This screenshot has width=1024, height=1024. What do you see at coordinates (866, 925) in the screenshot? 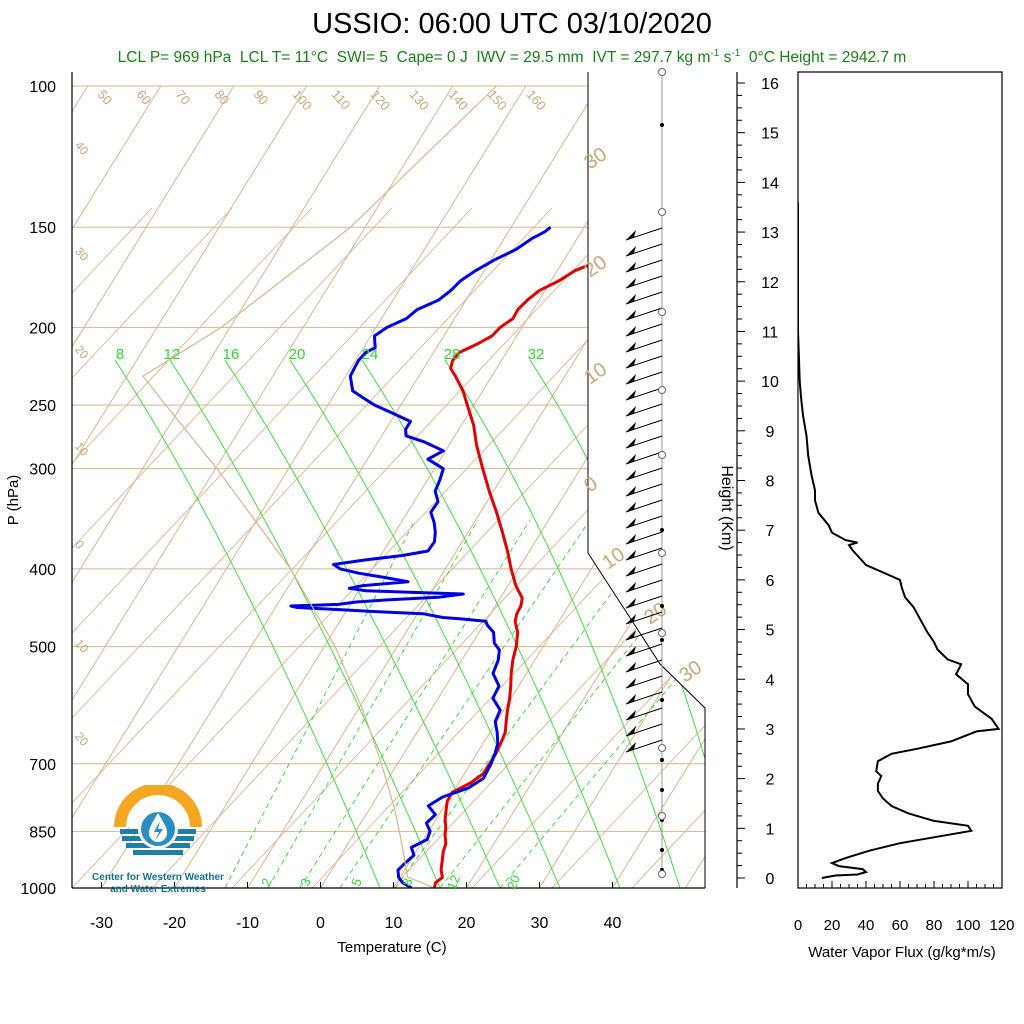
I see `flux-tick-label: 40` at bounding box center [866, 925].